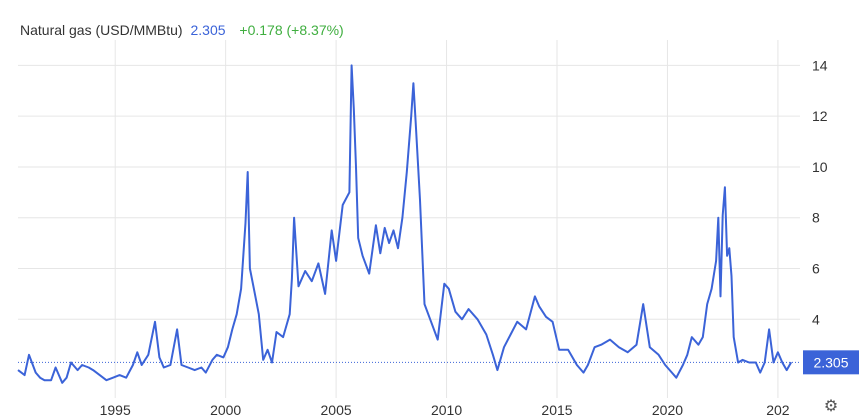  I want to click on last-value-layer: 2.305, so click(438, 362).